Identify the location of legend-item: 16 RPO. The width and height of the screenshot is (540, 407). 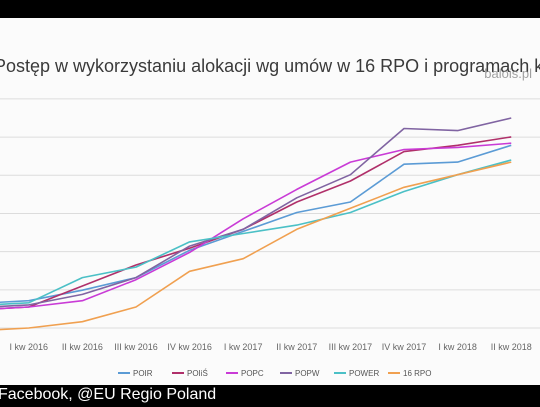
(409, 373).